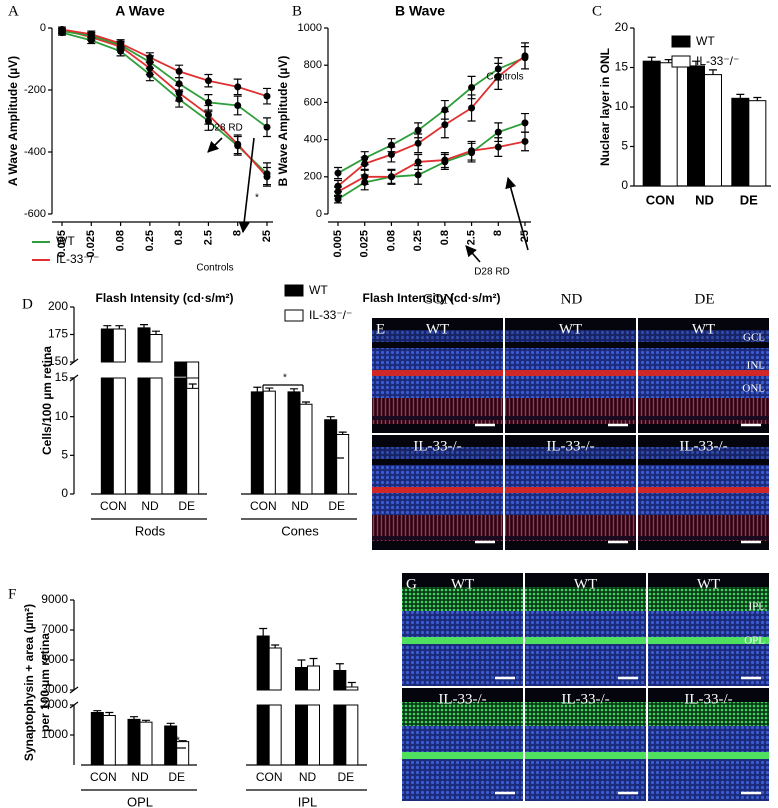  I want to click on y-axis-label: Cells/100 µm retina, so click(47, 400).